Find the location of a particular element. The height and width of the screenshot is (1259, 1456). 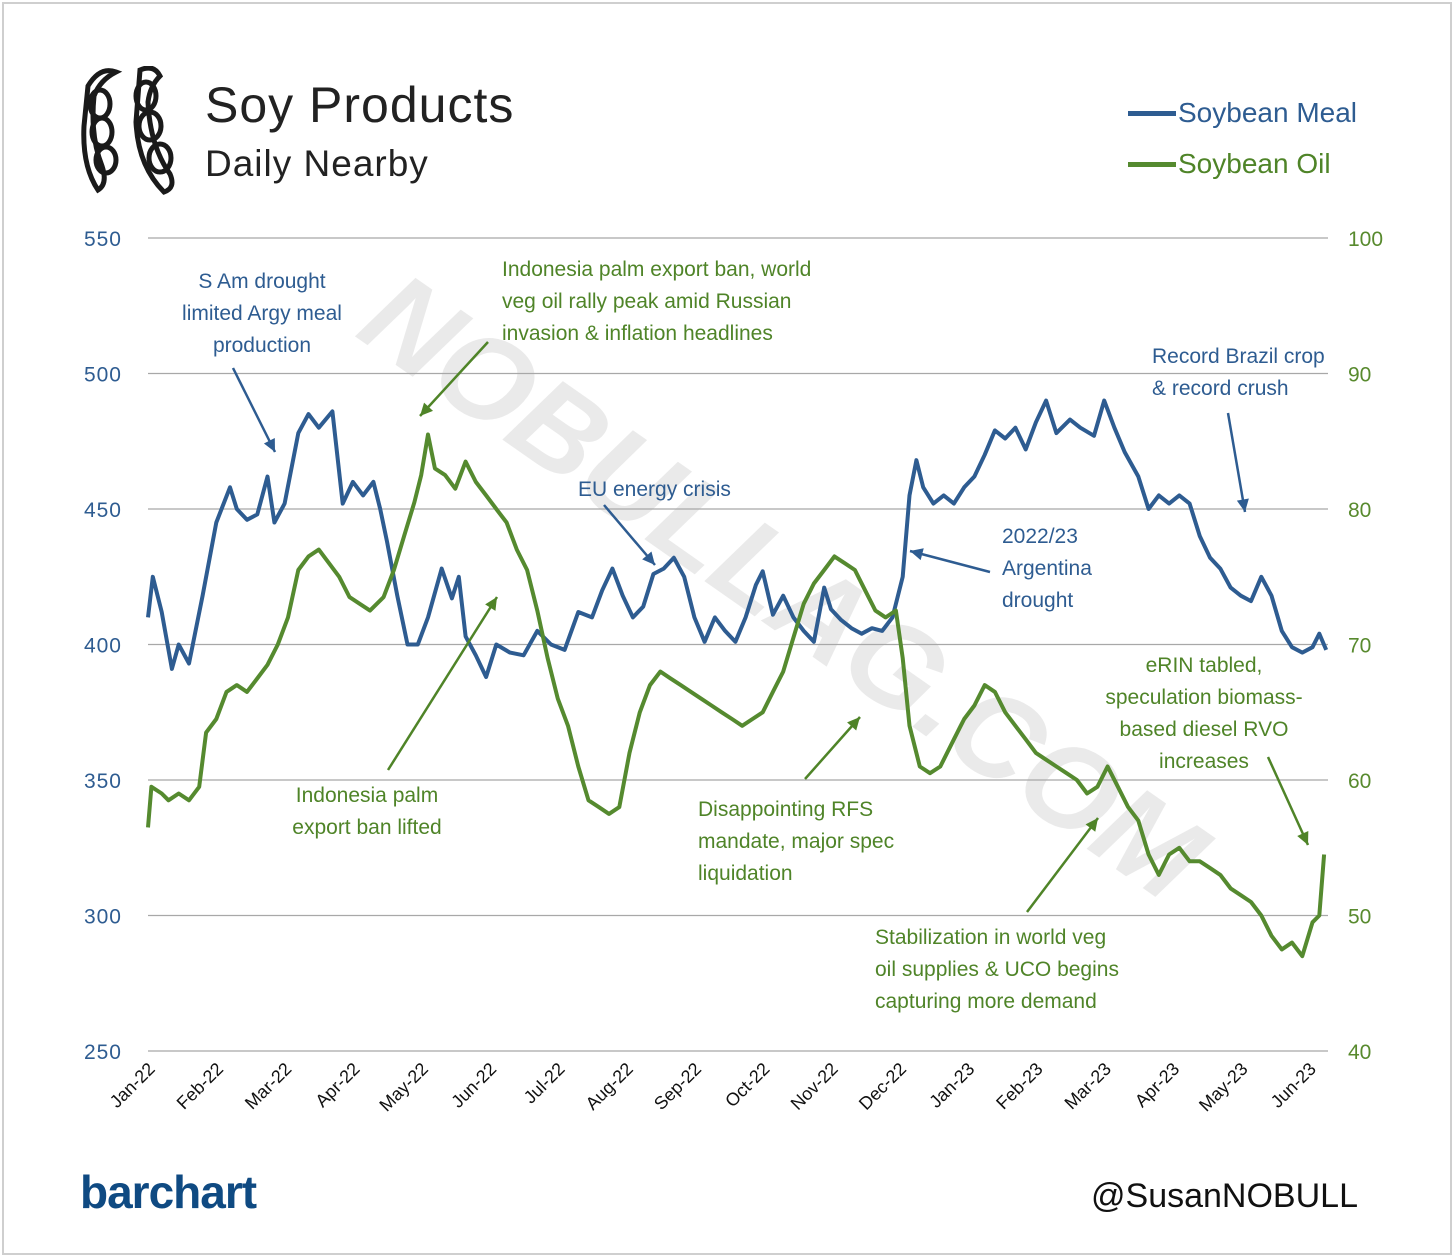

annotation-line: EU energy crisis is located at coordinates (654, 489).